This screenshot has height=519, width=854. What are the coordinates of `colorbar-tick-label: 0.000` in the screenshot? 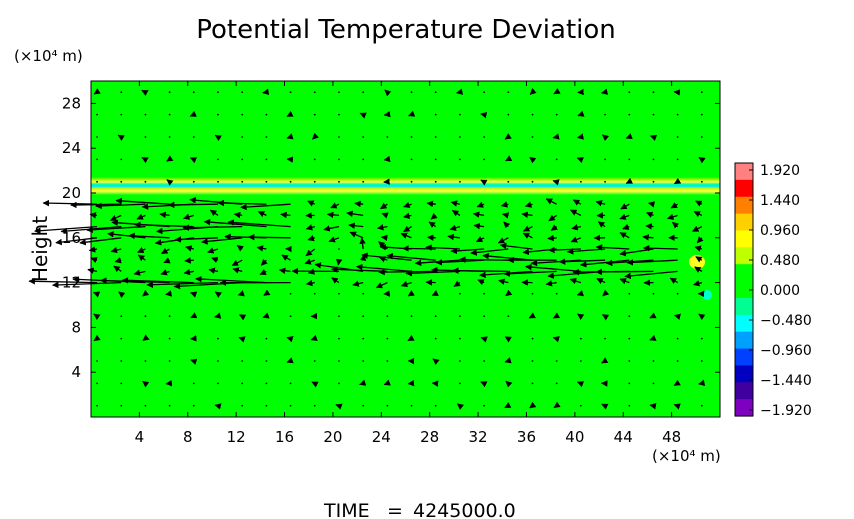 It's located at (780, 291).